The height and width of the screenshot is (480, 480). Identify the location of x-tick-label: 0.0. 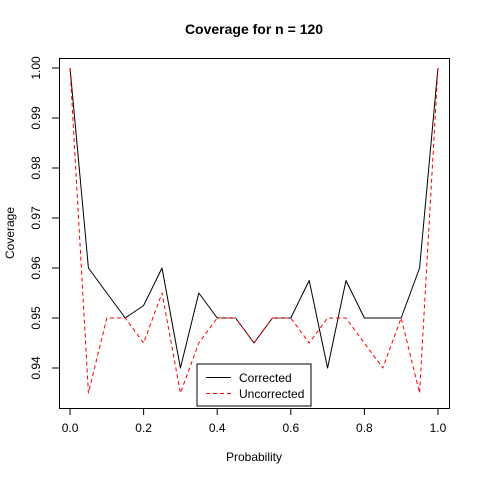
(70, 428).